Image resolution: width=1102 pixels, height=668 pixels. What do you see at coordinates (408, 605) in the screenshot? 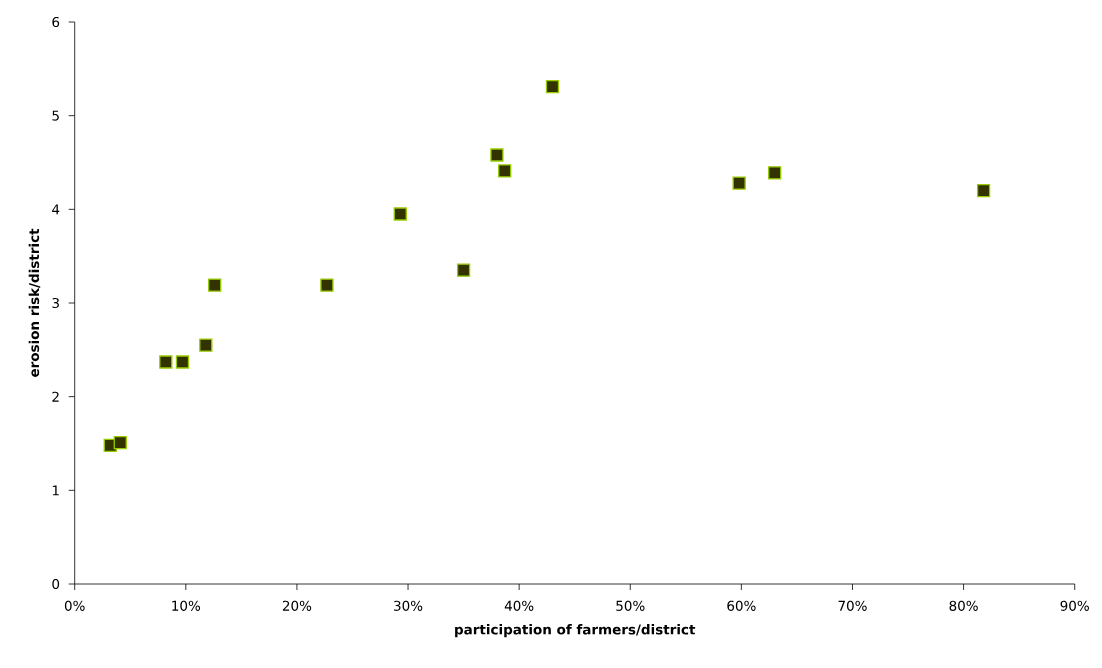
I see `x-tick-label: 30%` at bounding box center [408, 605].